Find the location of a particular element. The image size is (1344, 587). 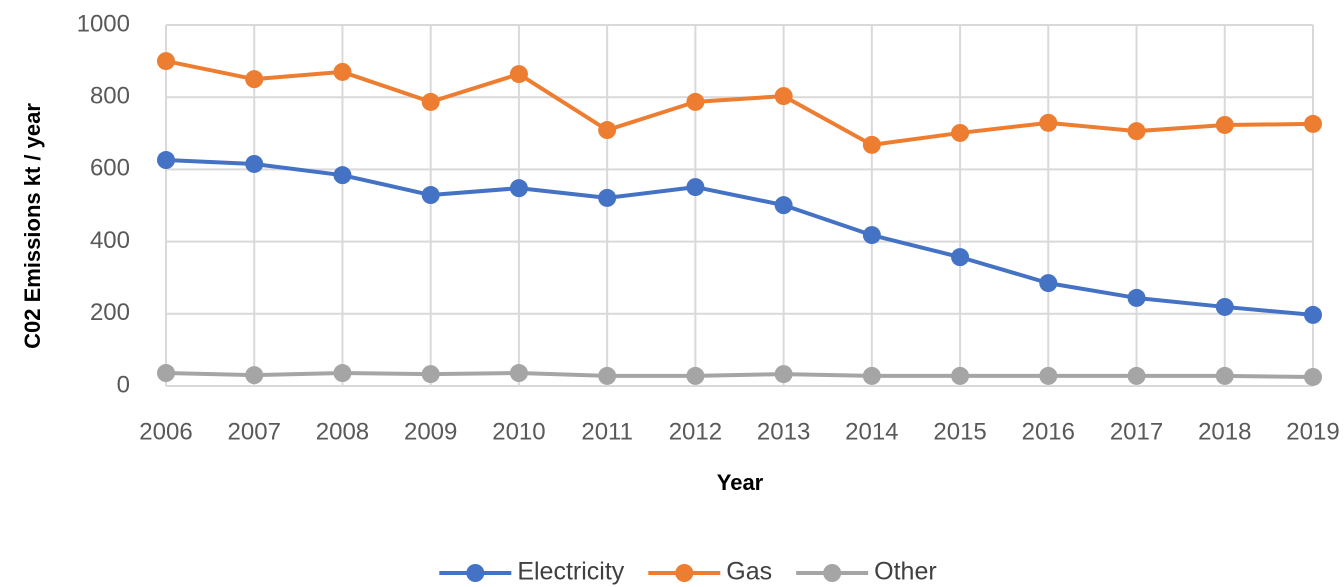

x-tick-label: 2015 is located at coordinates (959, 431).